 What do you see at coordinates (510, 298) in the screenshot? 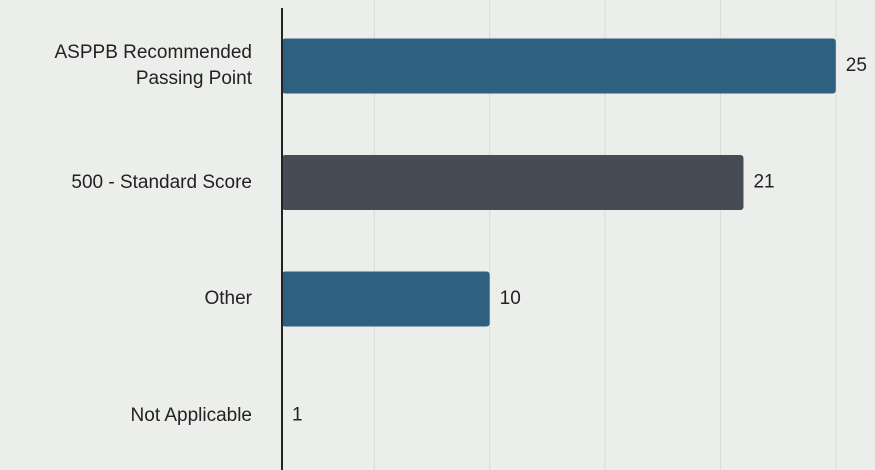
I see `value-label: 10` at bounding box center [510, 298].